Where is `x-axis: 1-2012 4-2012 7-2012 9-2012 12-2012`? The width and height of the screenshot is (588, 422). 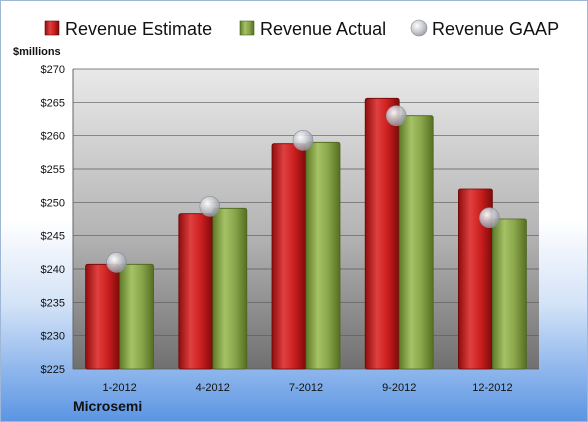
x-axis: 1-2012 4-2012 7-2012 9-2012 12-2012 is located at coordinates (307, 388).